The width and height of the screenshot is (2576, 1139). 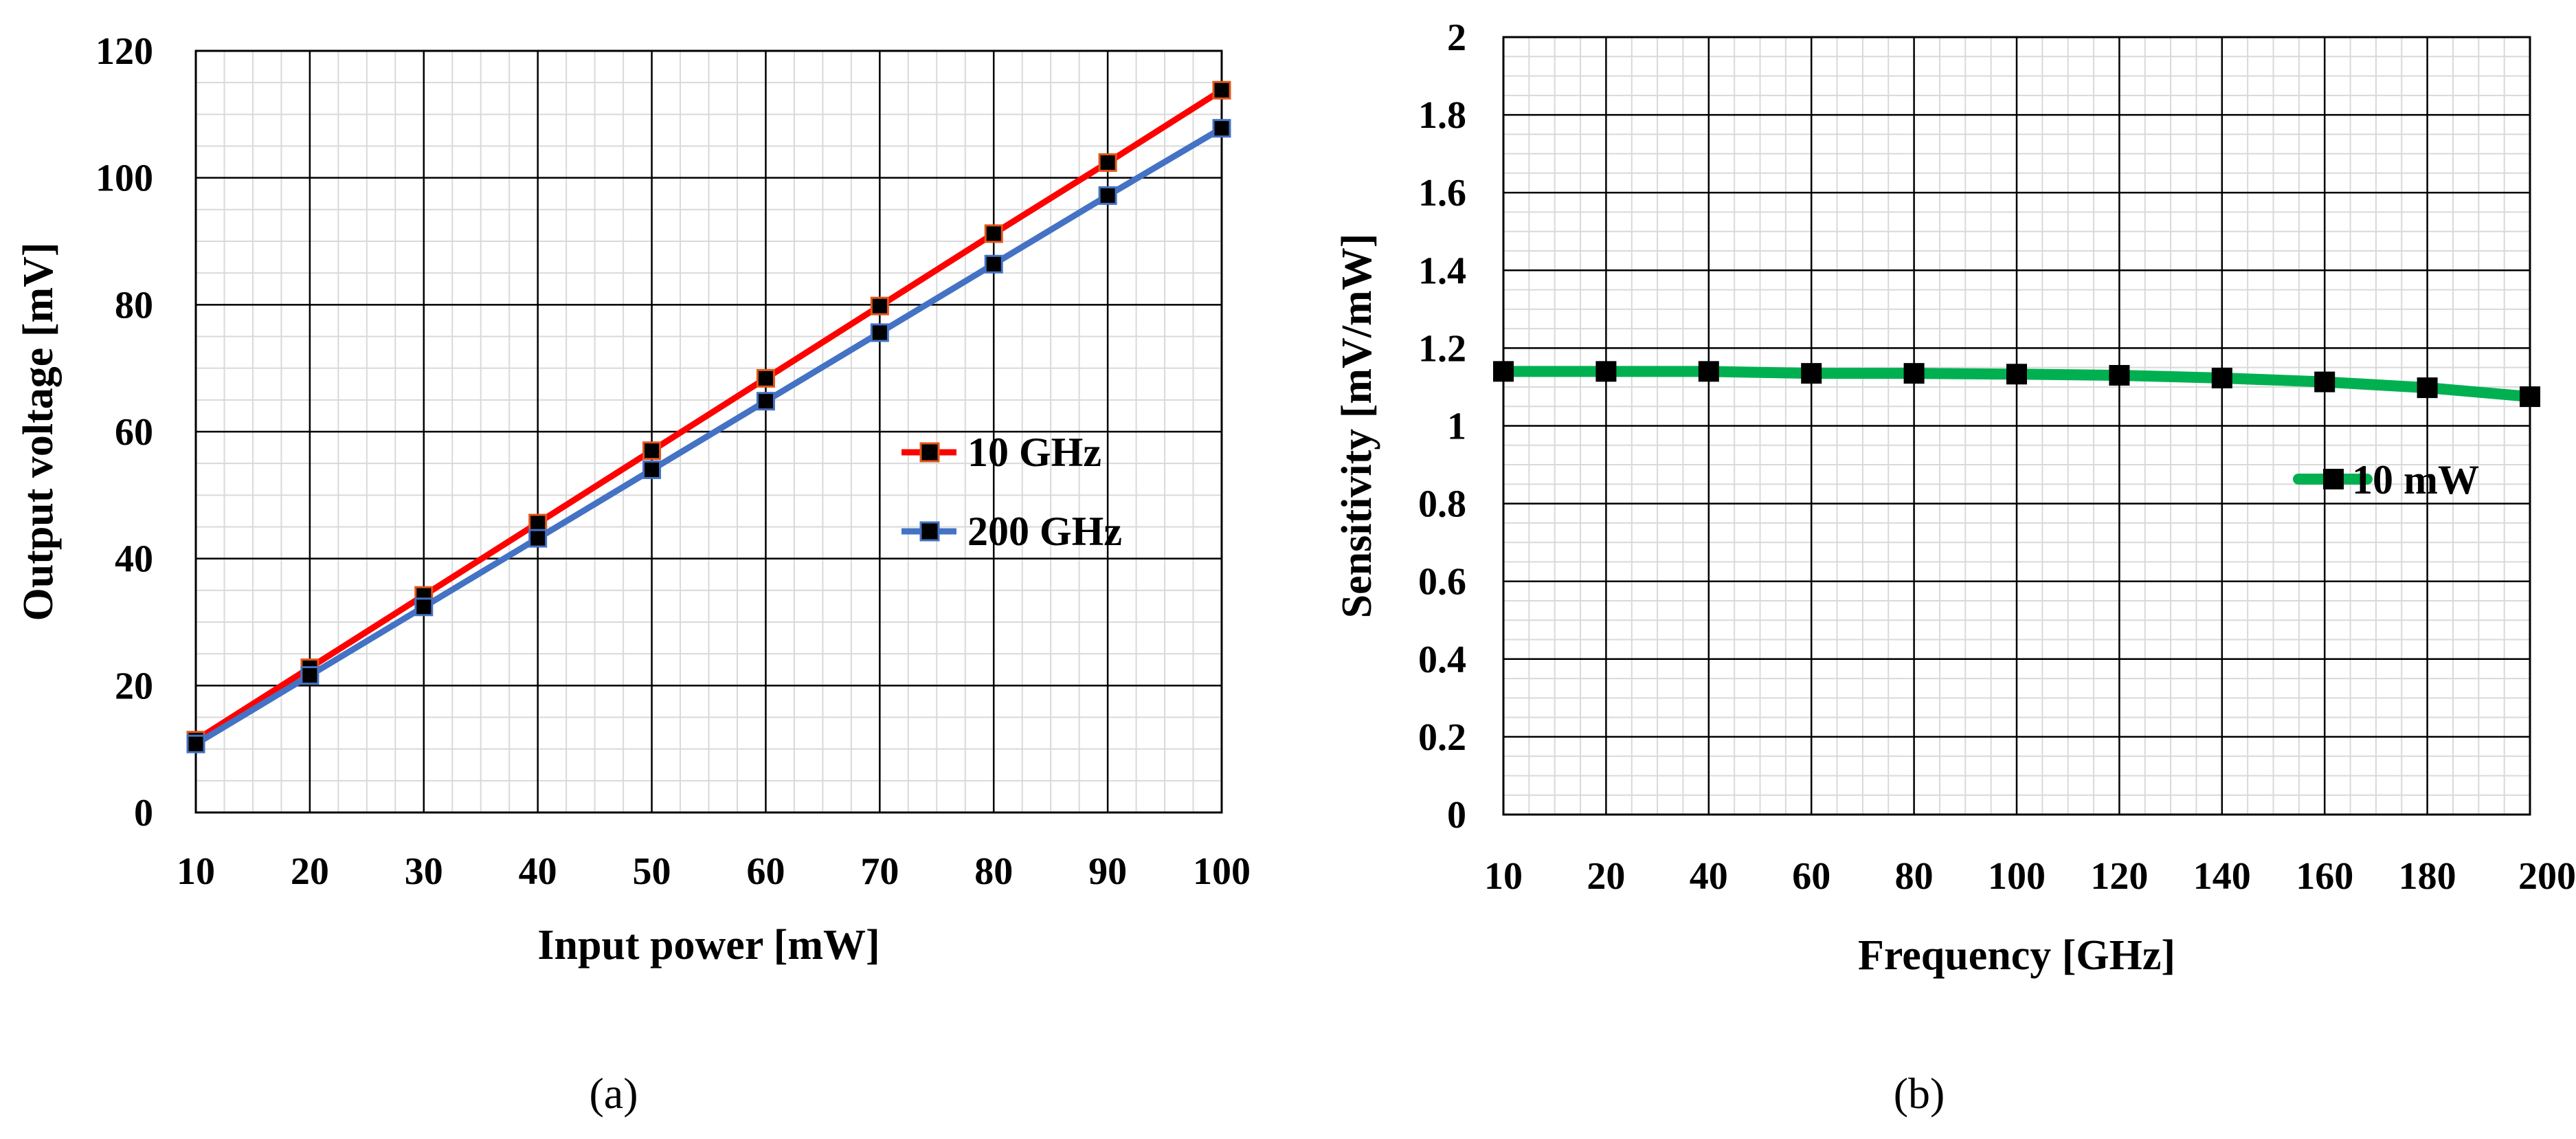 I want to click on chart-a-x-tick-label: 60, so click(x=765, y=871).